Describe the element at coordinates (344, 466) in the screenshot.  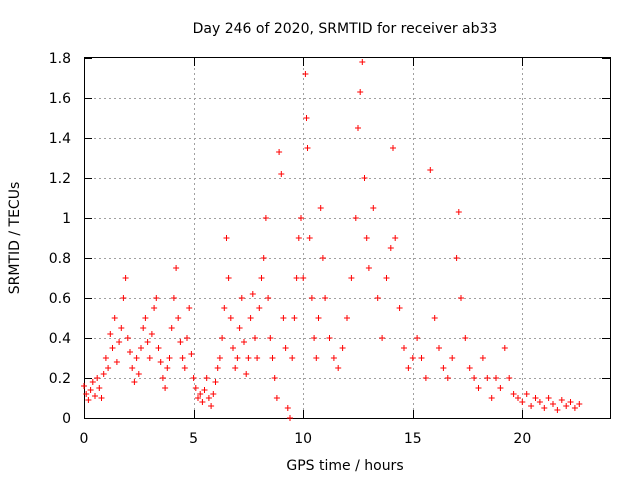
I see `x-axis-label: GPS time / hours` at that location.